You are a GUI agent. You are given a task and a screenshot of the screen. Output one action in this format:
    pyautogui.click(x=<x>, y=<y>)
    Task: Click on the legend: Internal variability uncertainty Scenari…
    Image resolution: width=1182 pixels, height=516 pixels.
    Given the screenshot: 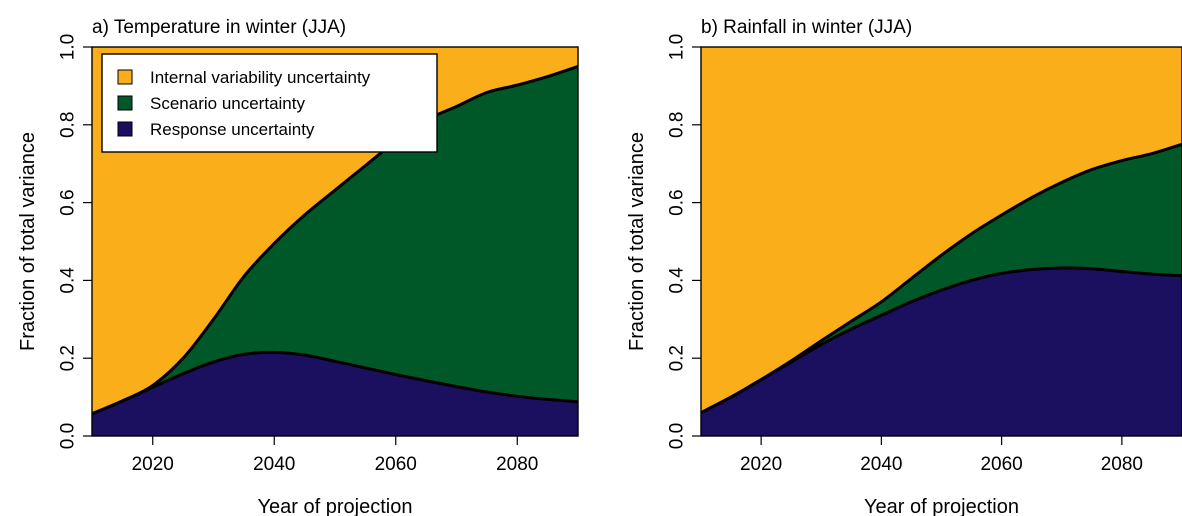 What is the action you would take?
    pyautogui.click(x=269, y=103)
    